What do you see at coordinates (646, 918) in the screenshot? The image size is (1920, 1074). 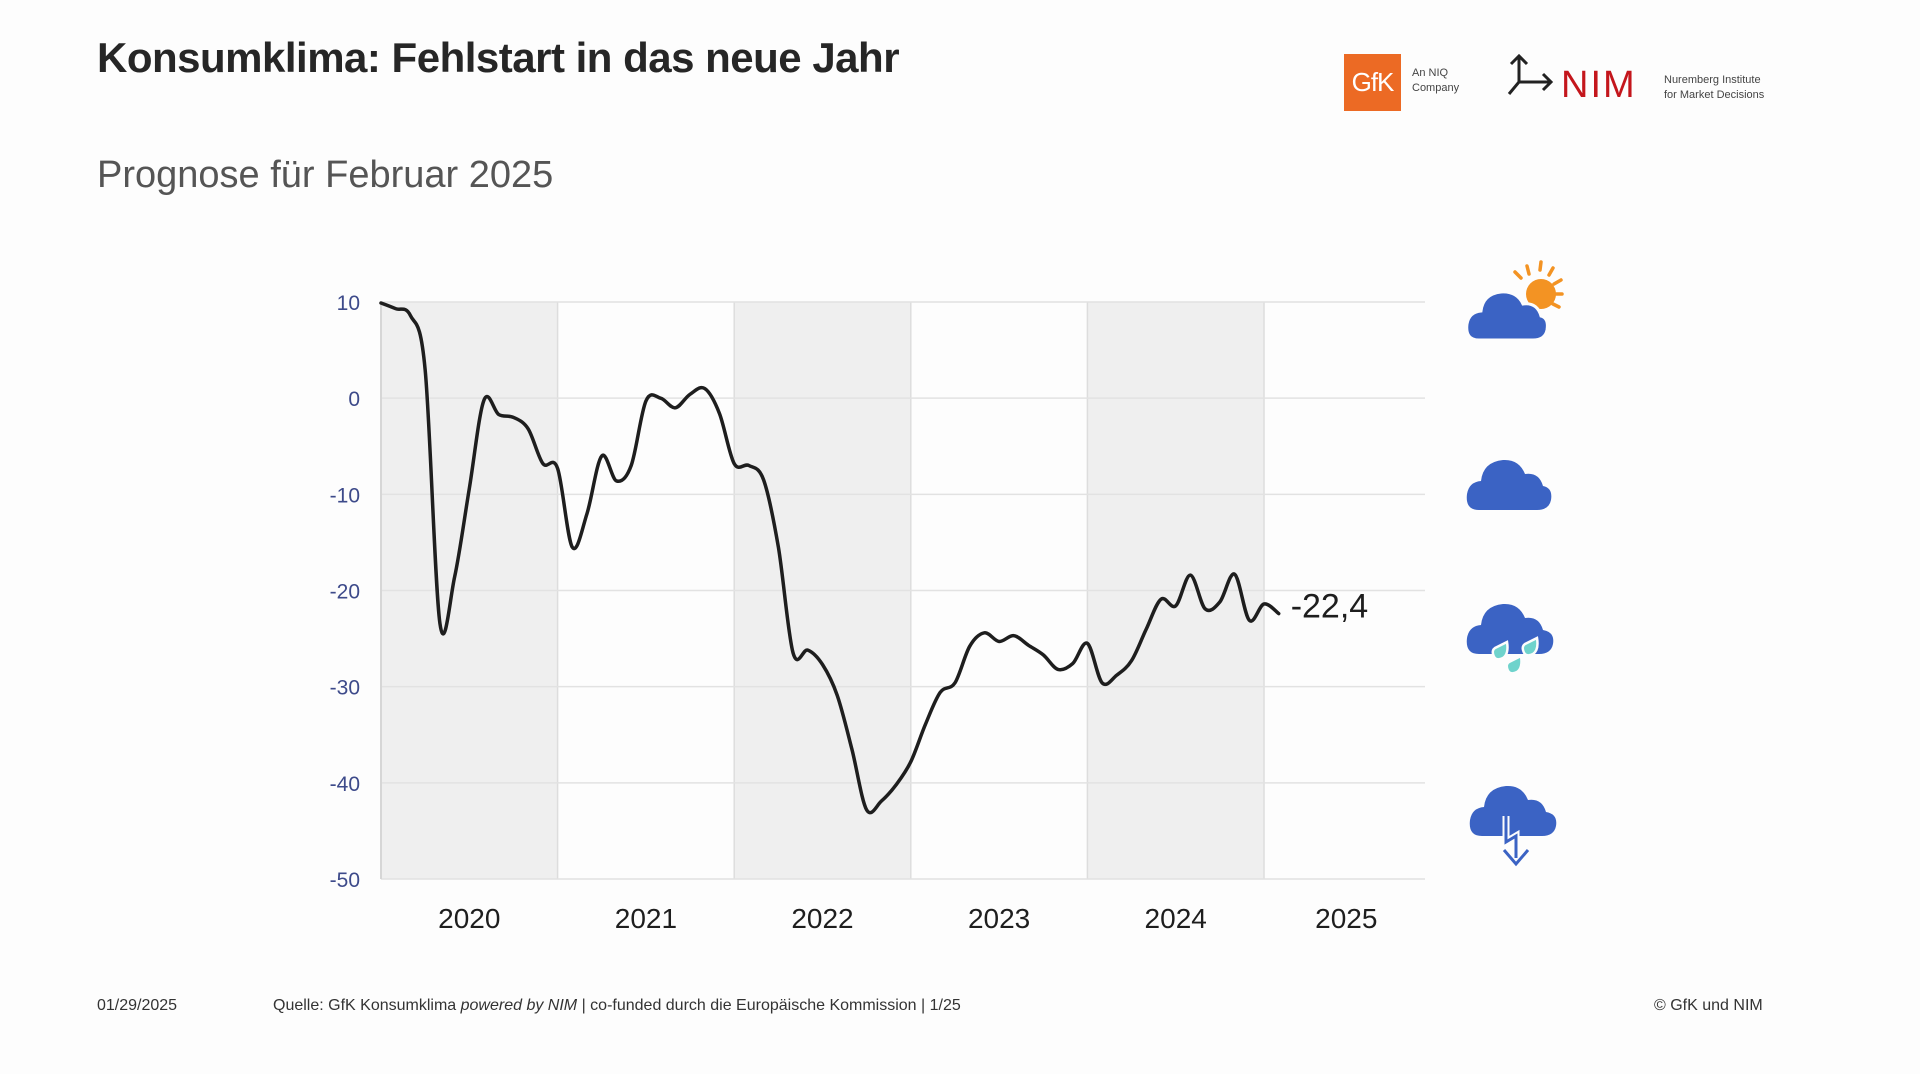 I see `x-tick-label: 2021` at bounding box center [646, 918].